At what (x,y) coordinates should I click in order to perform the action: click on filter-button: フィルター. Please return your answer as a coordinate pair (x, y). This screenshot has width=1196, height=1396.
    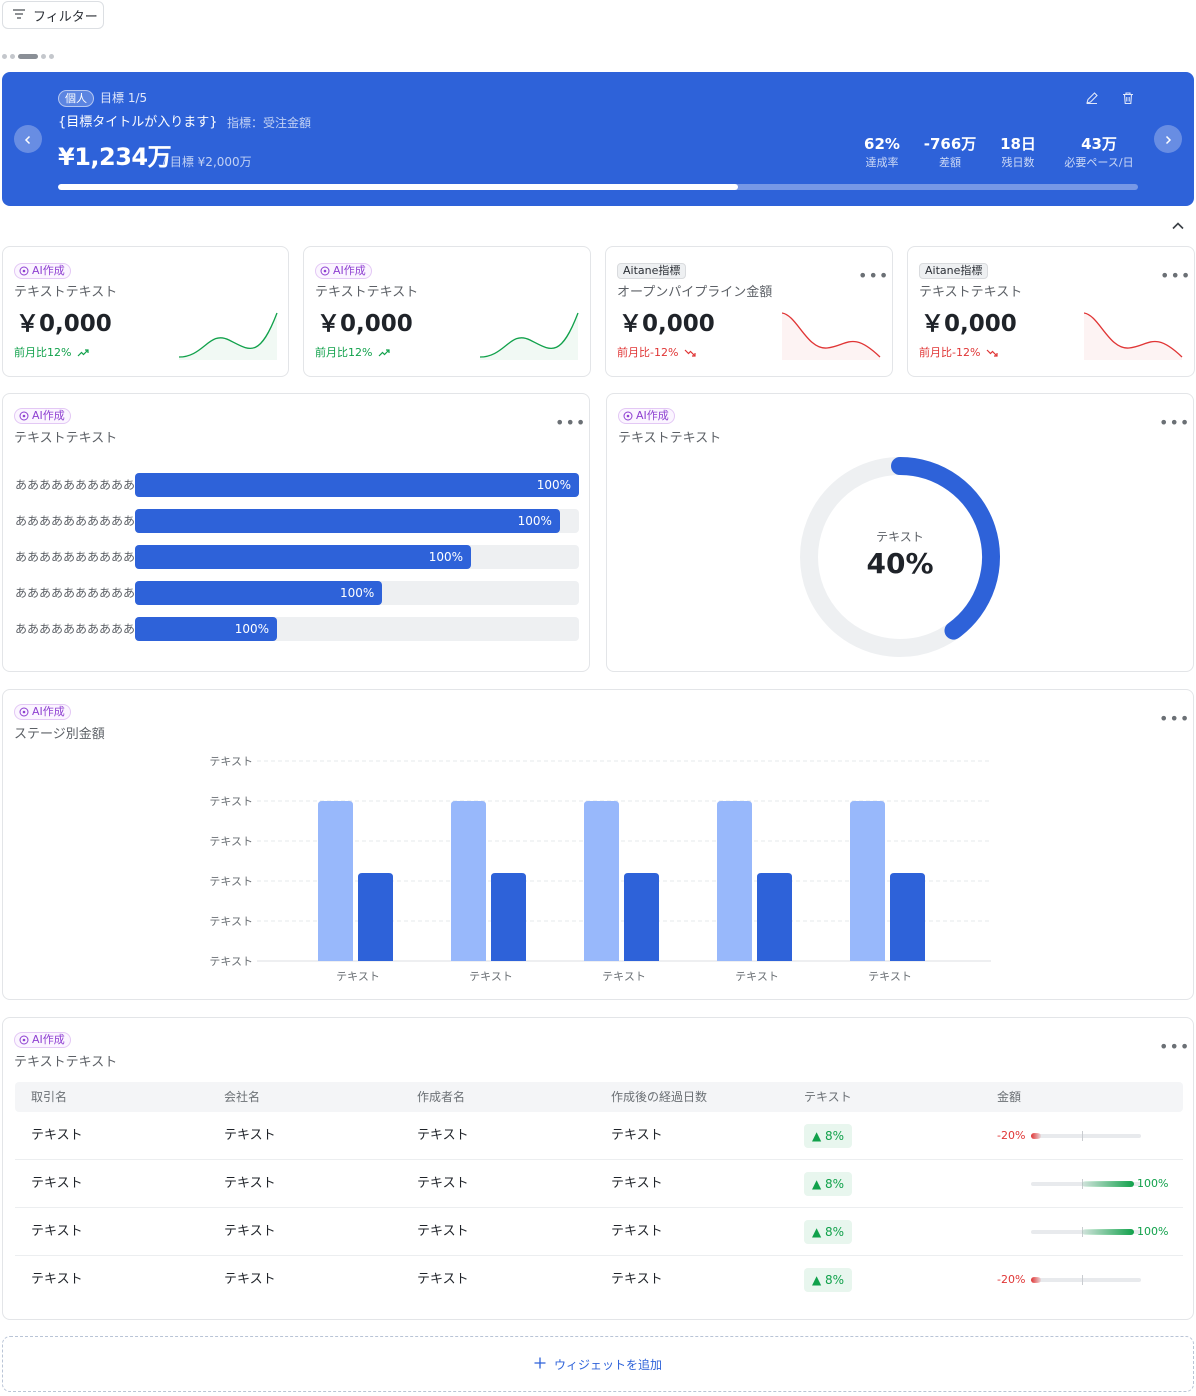
    Looking at the image, I should click on (53, 15).